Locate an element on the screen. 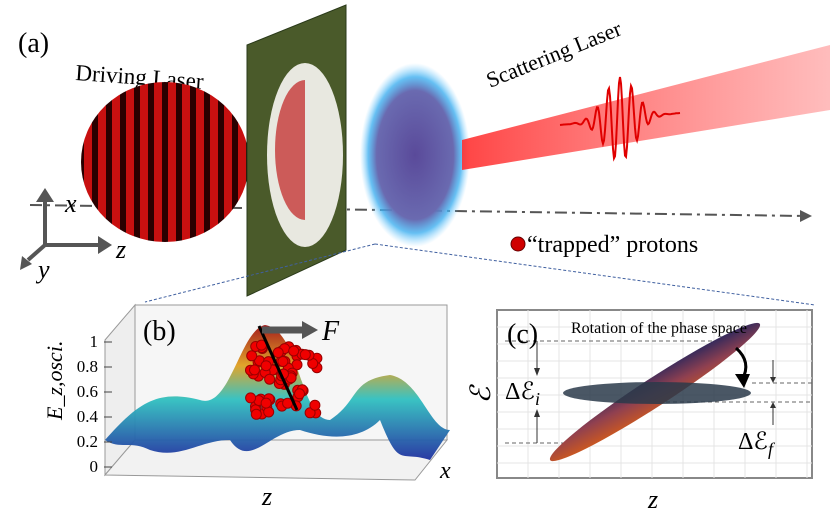 The width and height of the screenshot is (830, 514). panel-a-label: (a) is located at coordinates (33, 43).